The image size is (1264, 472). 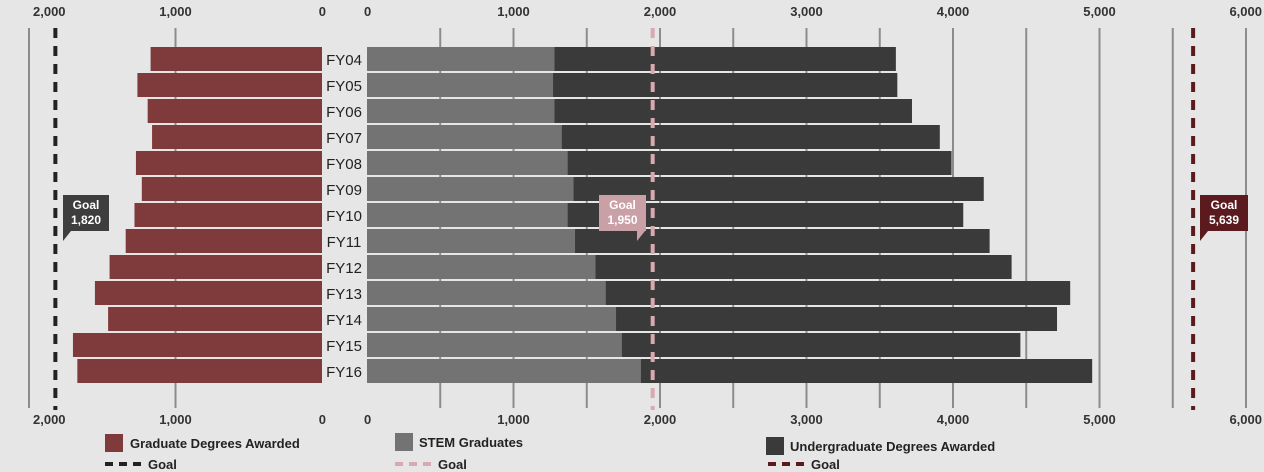 What do you see at coordinates (953, 11) in the screenshot?
I see `tick-label-right-top: 4,000` at bounding box center [953, 11].